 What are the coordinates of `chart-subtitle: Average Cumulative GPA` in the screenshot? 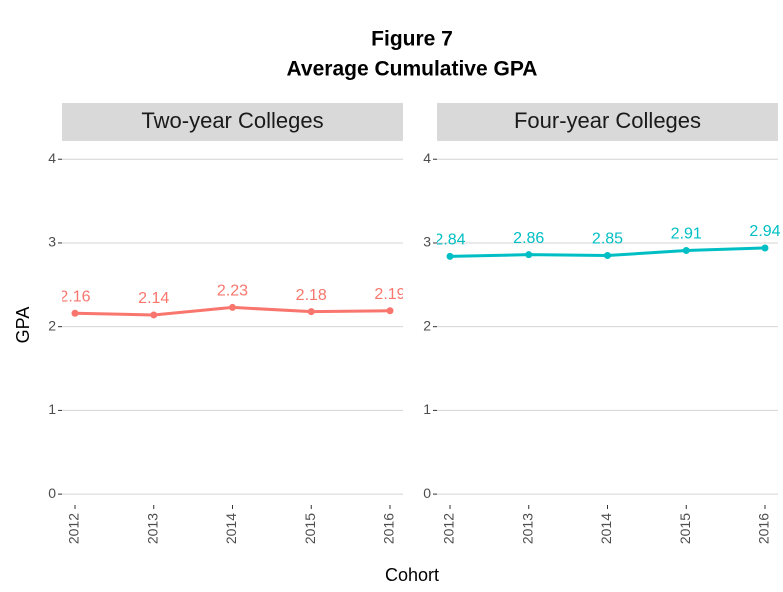 It's located at (412, 69).